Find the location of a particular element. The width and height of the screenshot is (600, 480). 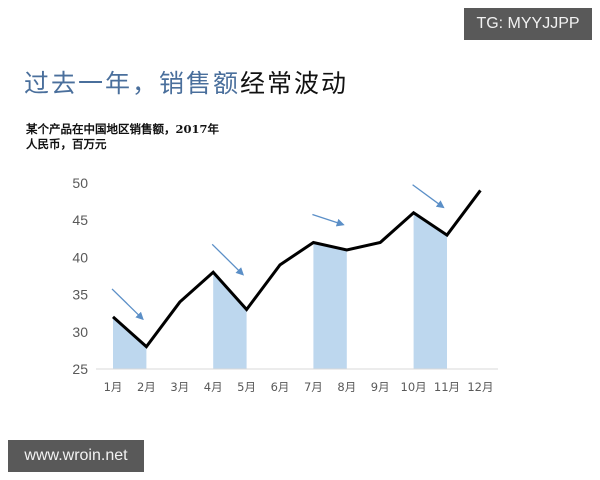

y-tick-label: 50 is located at coordinates (80, 183).